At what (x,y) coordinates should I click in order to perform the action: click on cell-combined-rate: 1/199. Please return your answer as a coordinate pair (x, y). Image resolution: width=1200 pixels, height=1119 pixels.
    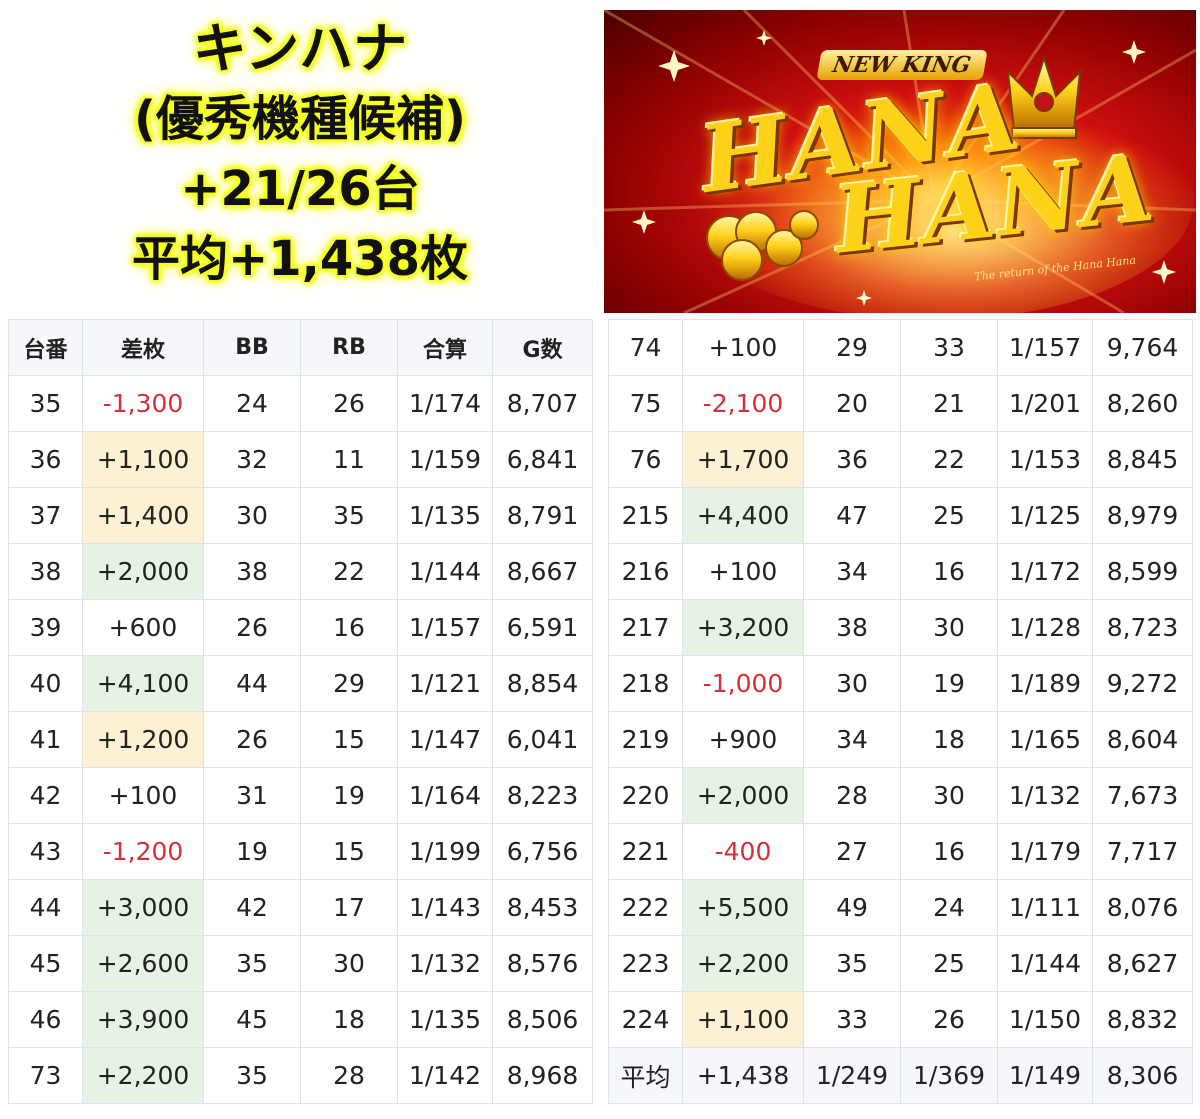
    Looking at the image, I should click on (445, 851).